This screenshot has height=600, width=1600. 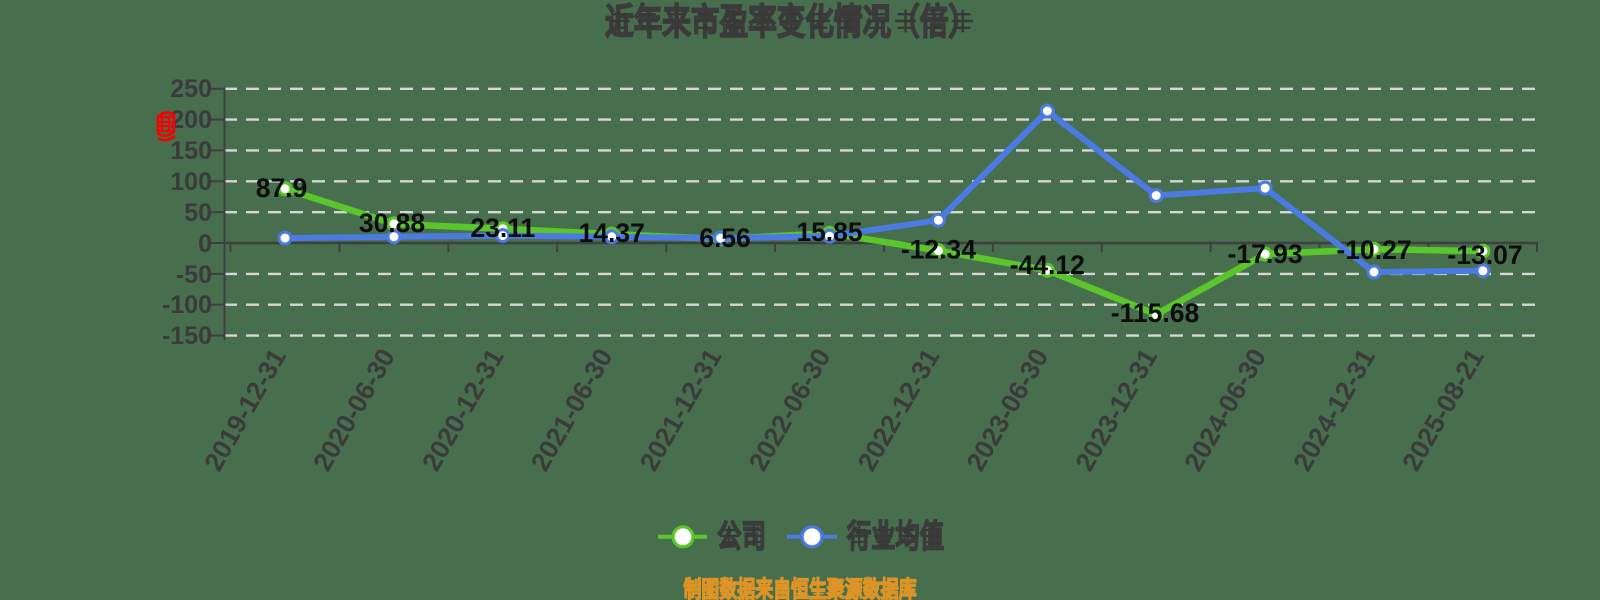 I want to click on svg-text: -17.93, so click(x=1265, y=254).